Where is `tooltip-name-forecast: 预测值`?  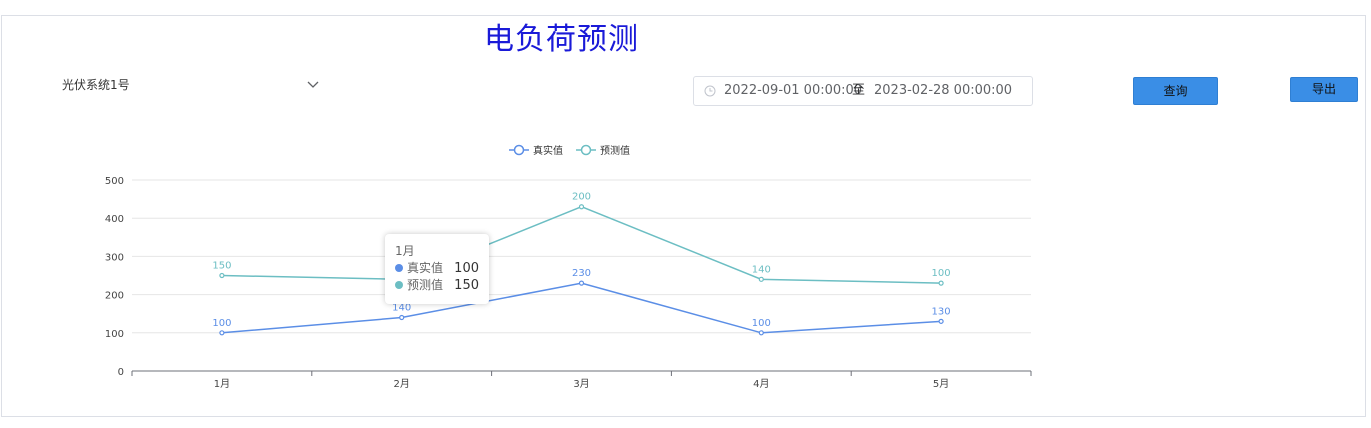
tooltip-name-forecast: 预测值 is located at coordinates (425, 285).